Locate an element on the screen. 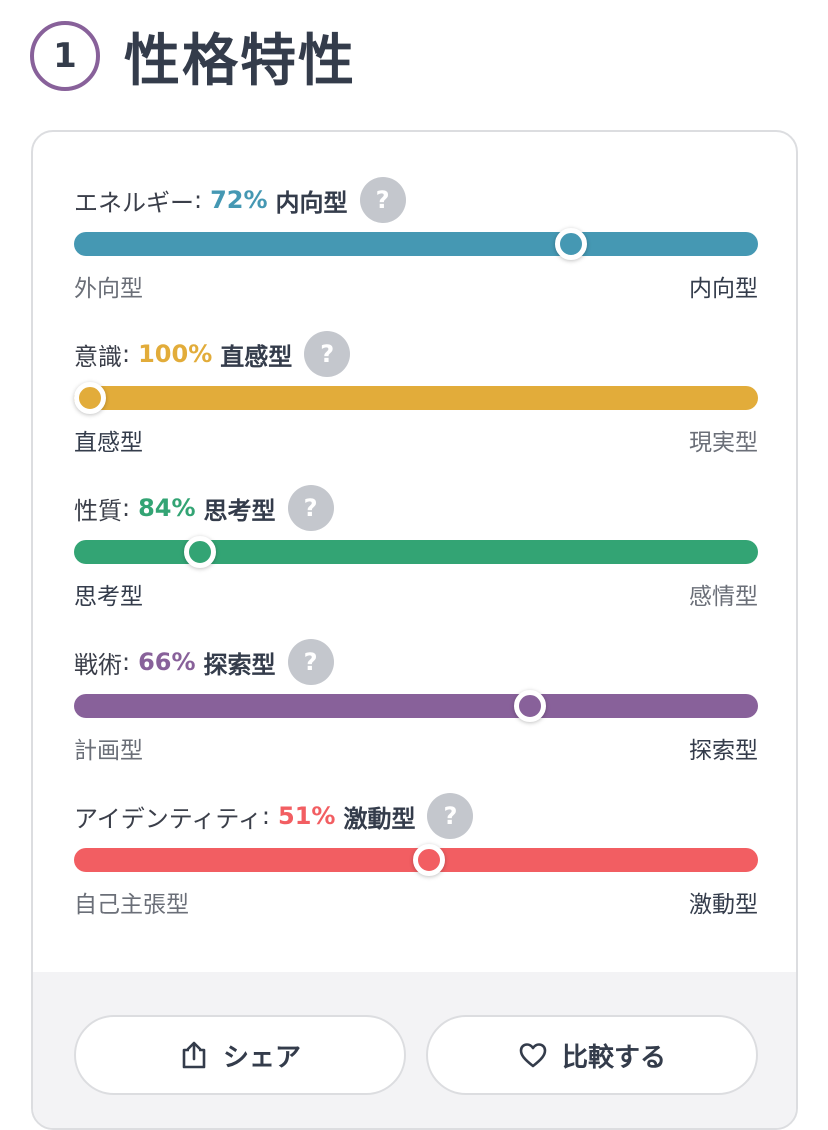  section-number-badge: 1 is located at coordinates (65, 56).